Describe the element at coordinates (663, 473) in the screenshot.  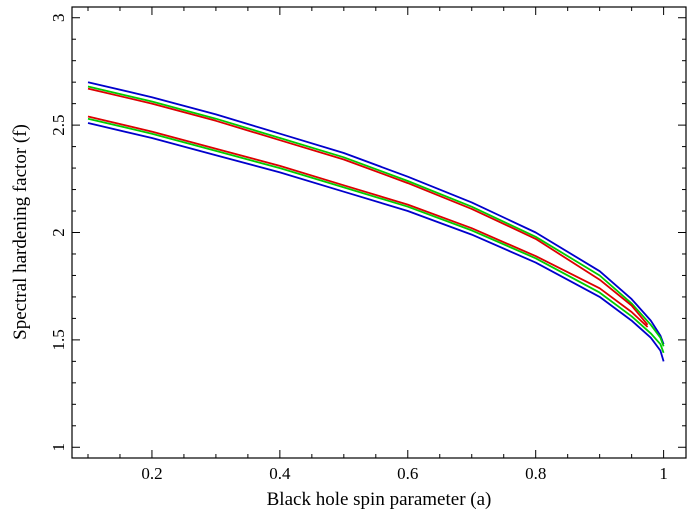
I see `x-tick-label: 1` at that location.